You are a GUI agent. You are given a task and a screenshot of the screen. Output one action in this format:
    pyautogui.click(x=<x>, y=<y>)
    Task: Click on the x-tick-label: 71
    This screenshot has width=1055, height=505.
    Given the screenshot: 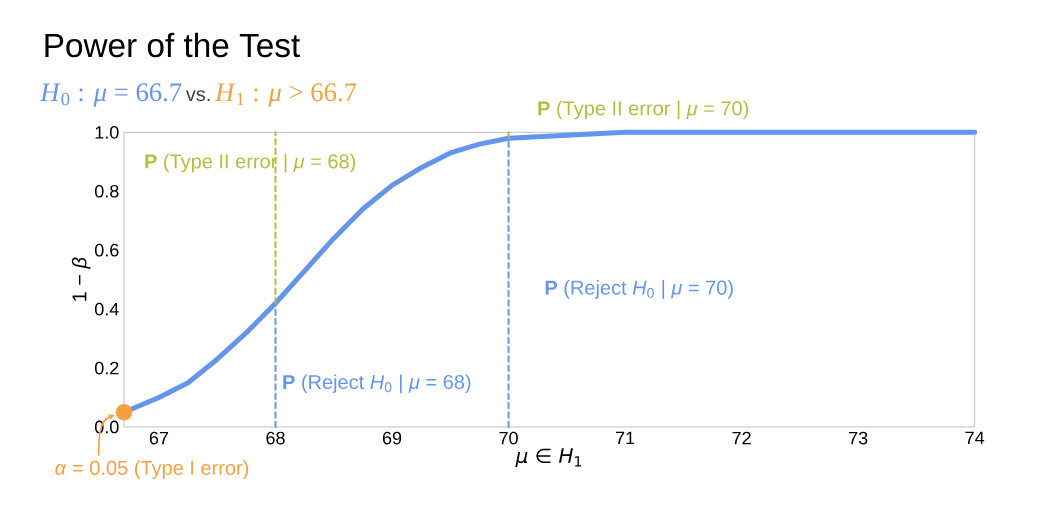 What is the action you would take?
    pyautogui.click(x=625, y=438)
    